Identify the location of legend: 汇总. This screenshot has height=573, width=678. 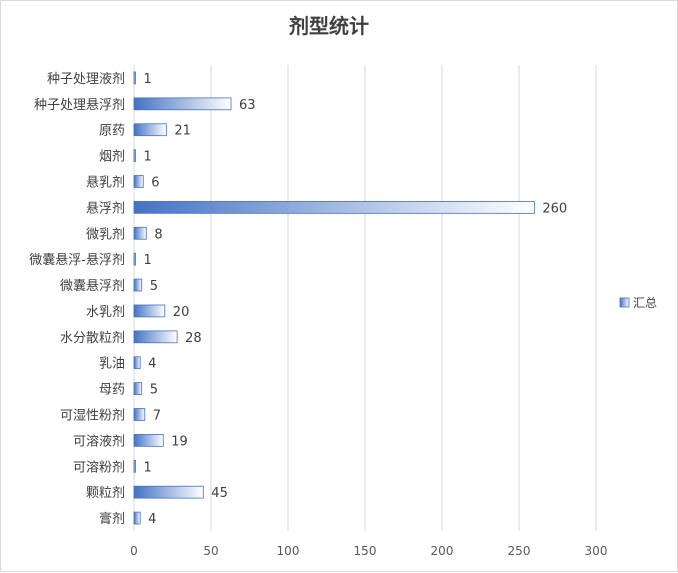
(638, 303).